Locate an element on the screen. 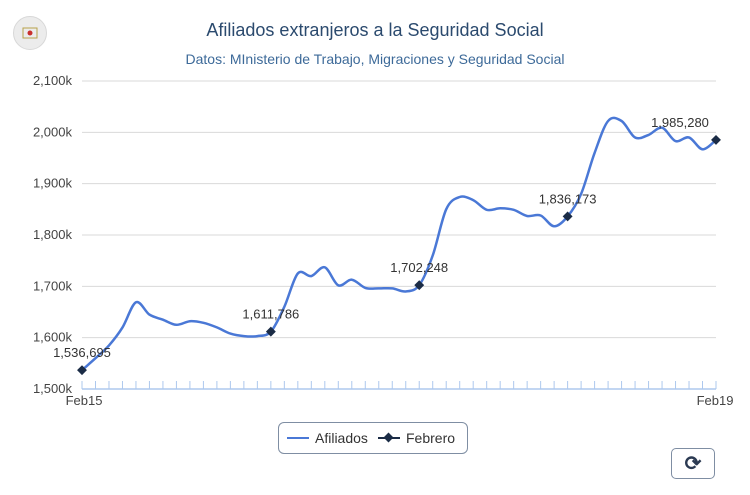 The image size is (750, 495). legend-item-febrero: Febrero is located at coordinates (416, 438).